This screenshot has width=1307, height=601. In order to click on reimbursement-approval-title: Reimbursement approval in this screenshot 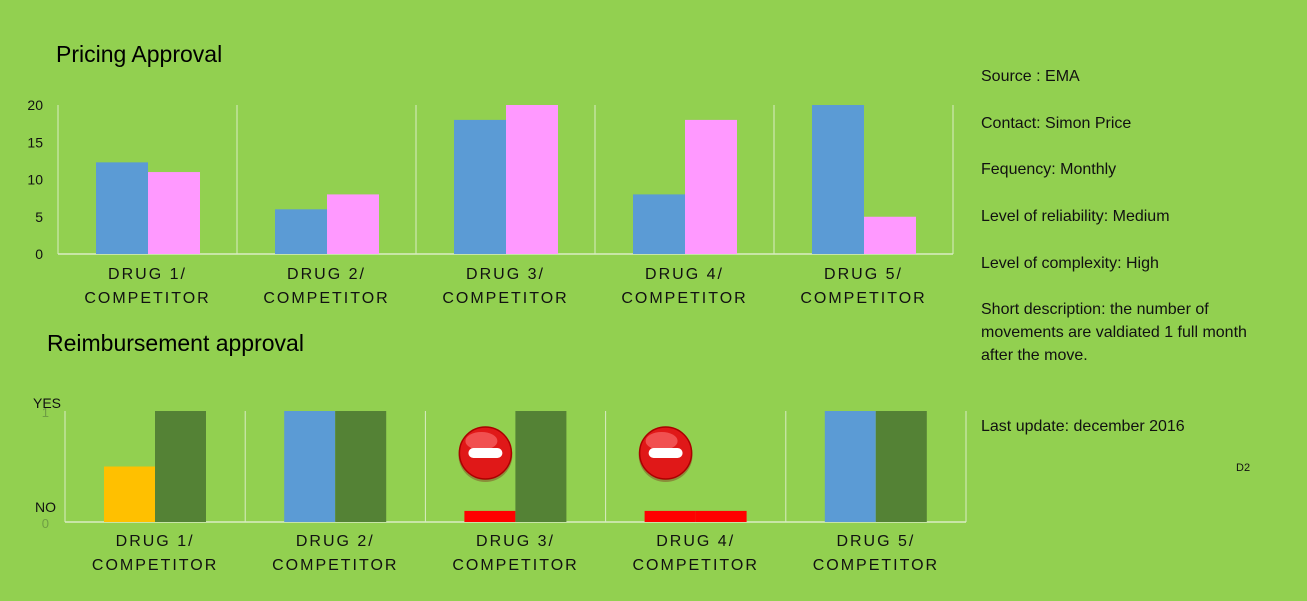, I will do `click(175, 343)`.